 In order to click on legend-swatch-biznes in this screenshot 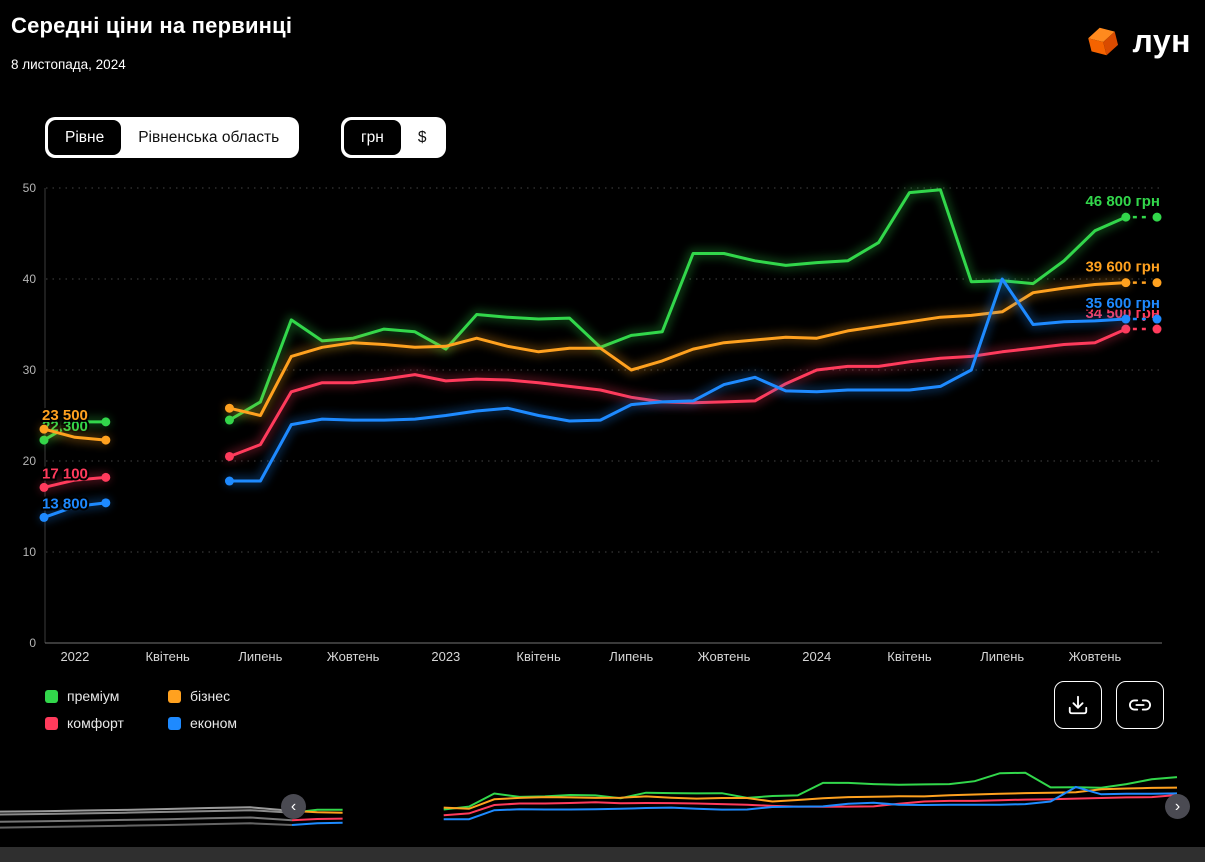, I will do `click(174, 696)`.